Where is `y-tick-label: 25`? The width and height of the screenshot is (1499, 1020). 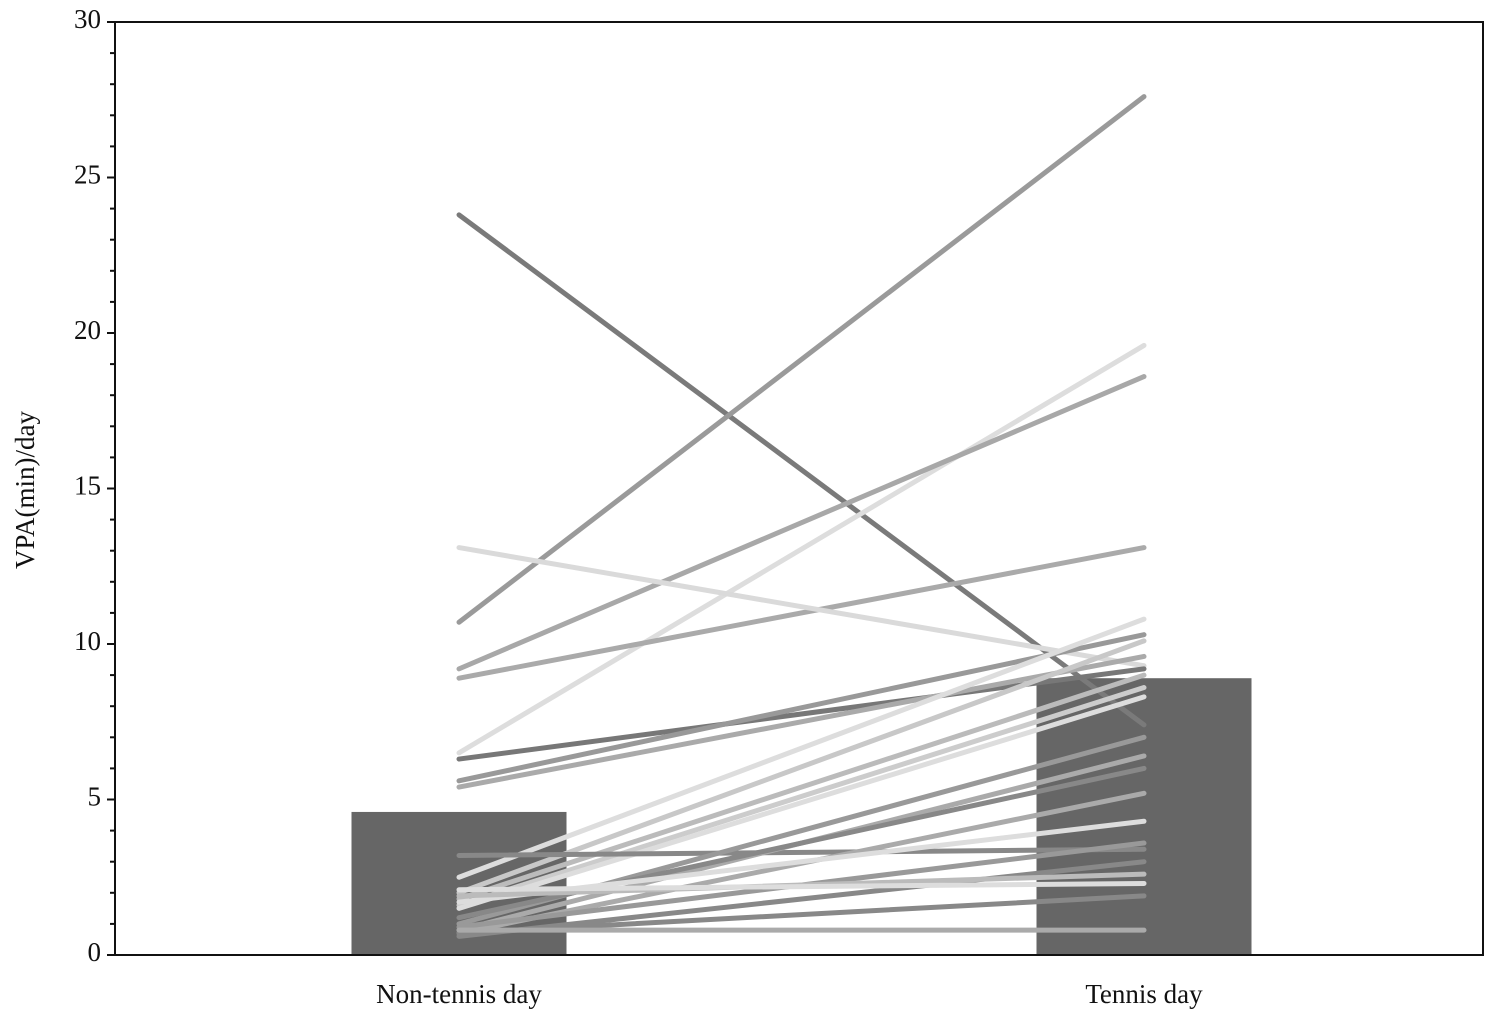
y-tick-label: 25 is located at coordinates (87, 175).